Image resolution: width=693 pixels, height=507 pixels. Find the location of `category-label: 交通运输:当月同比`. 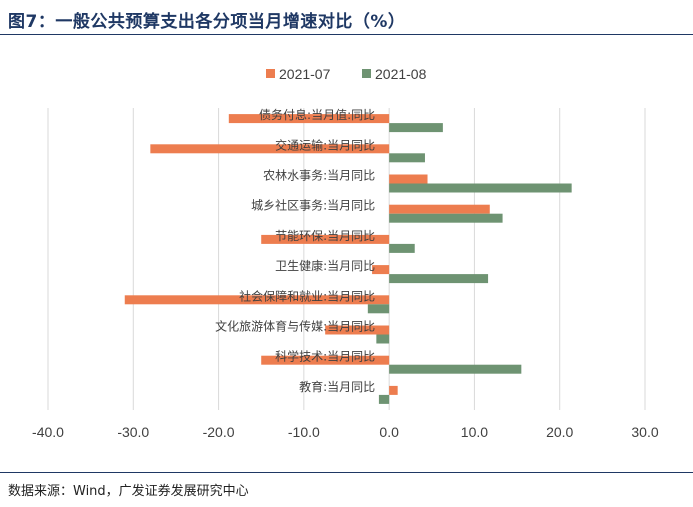

category-label: 交通运输:当月同比 is located at coordinates (325, 144).